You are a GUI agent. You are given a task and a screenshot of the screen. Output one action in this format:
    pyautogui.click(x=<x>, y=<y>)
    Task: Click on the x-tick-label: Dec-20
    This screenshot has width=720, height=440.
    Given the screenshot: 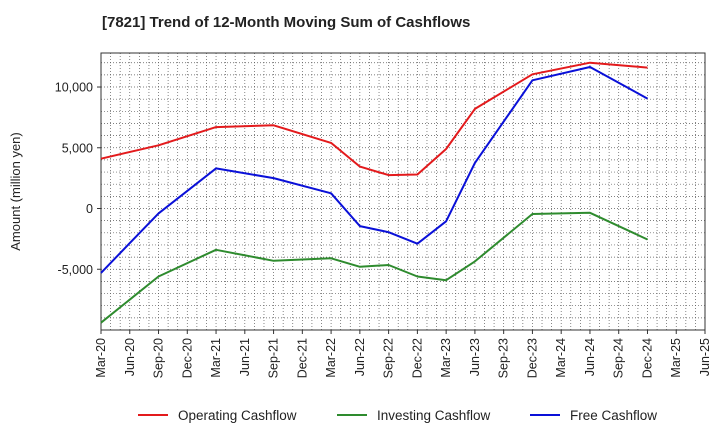 What is the action you would take?
    pyautogui.click(x=187, y=358)
    